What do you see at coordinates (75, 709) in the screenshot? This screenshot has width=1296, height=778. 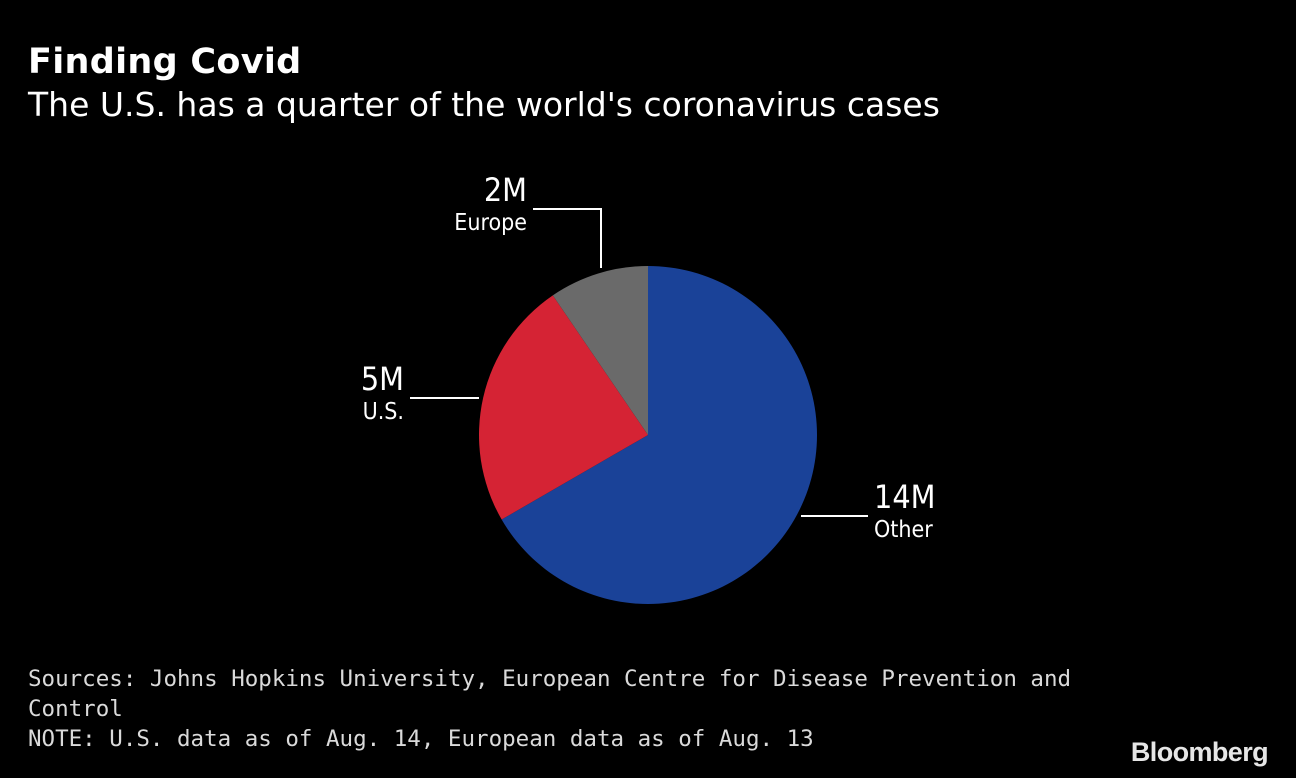 I see `source-line-2: Control` at bounding box center [75, 709].